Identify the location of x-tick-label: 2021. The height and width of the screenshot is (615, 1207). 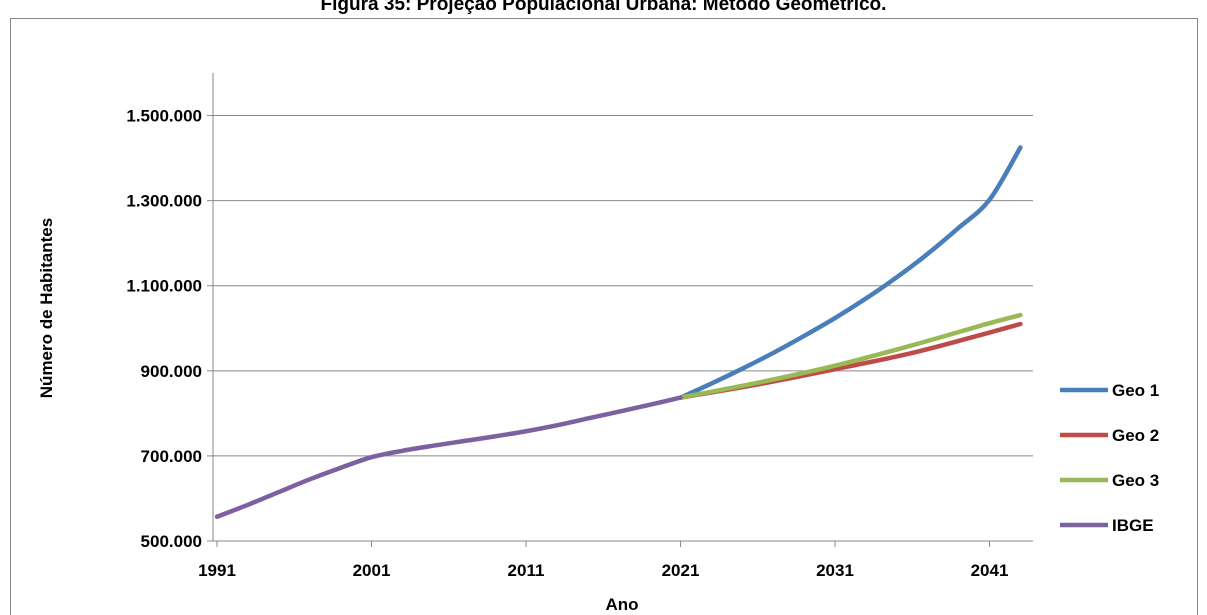
(681, 570).